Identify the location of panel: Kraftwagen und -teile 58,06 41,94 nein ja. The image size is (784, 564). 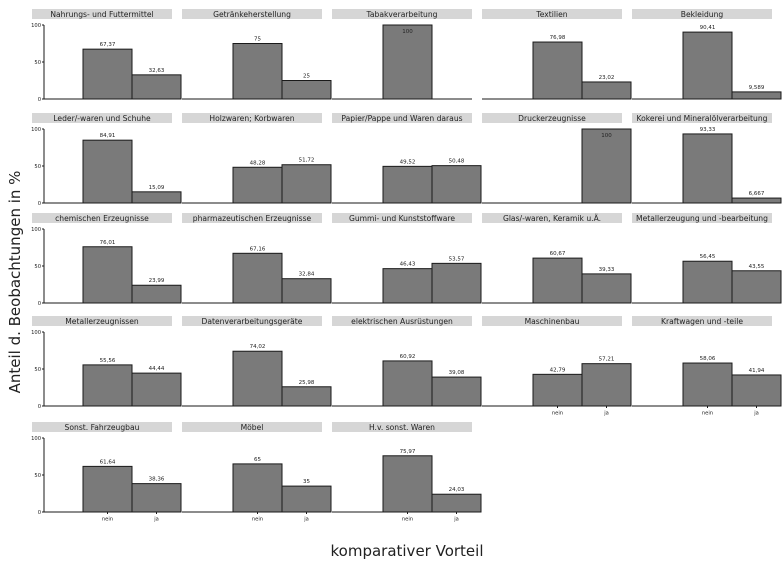
(707, 366).